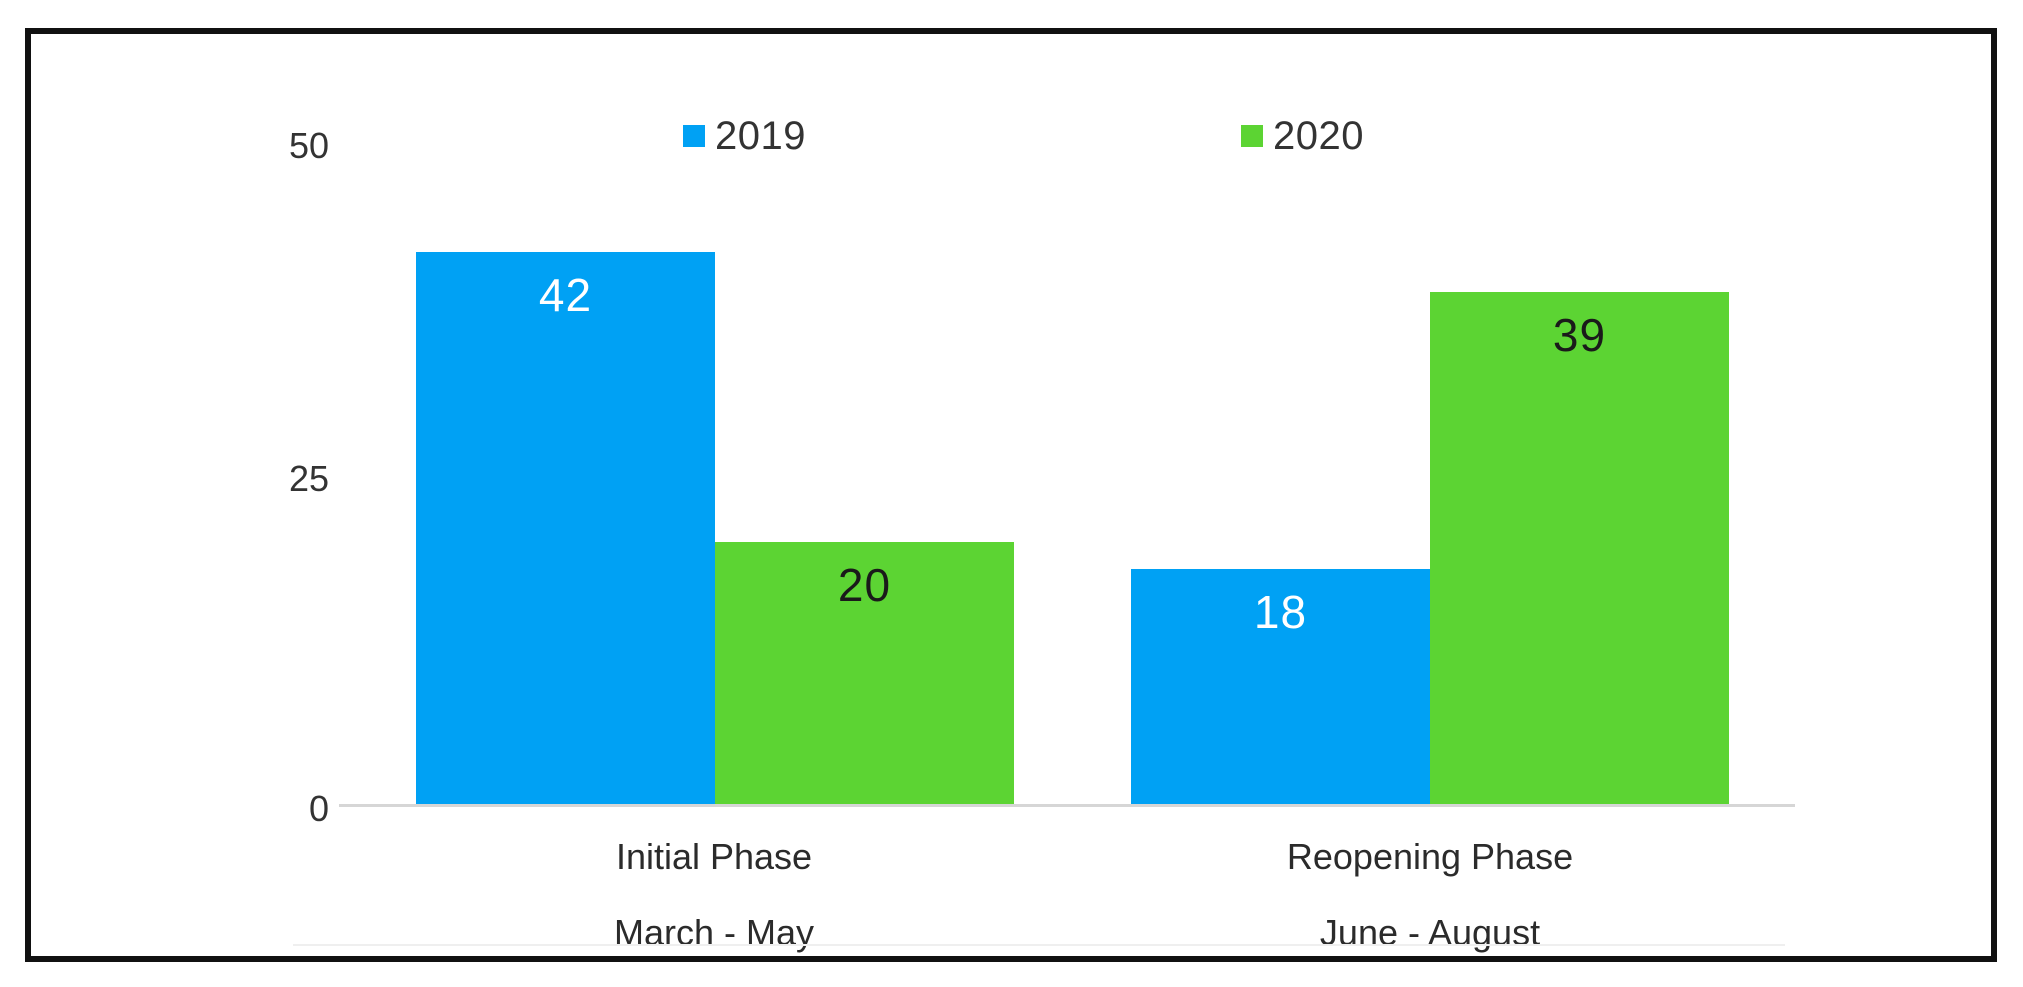 The height and width of the screenshot is (987, 2023). I want to click on bar-value-label: 42, so click(565, 295).